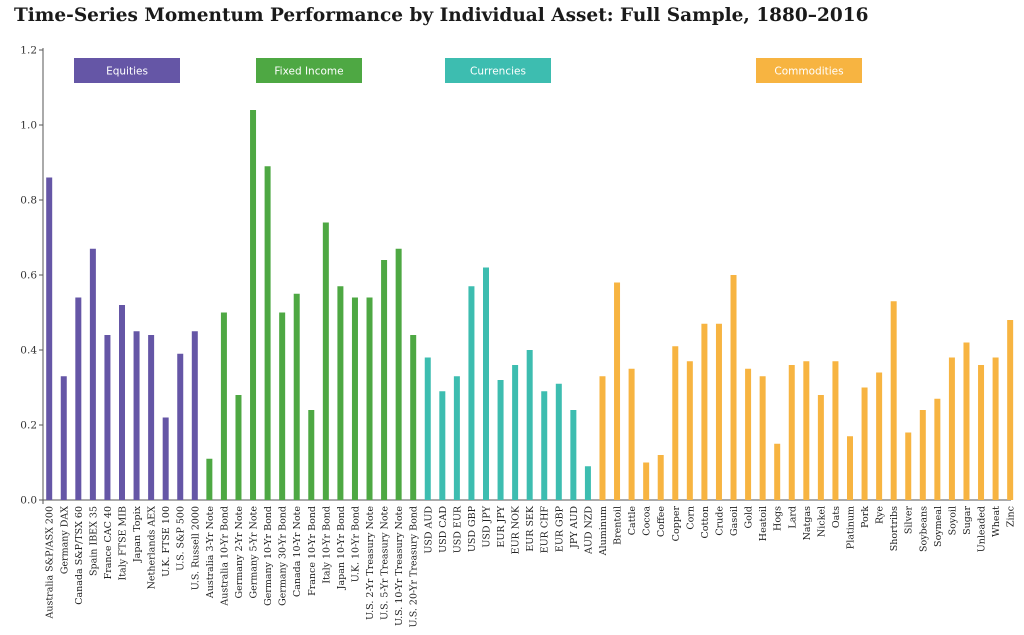 Image resolution: width=1024 pixels, height=635 pixels. What do you see at coordinates (749, 517) in the screenshot?
I see `category-label: Gold` at bounding box center [749, 517].